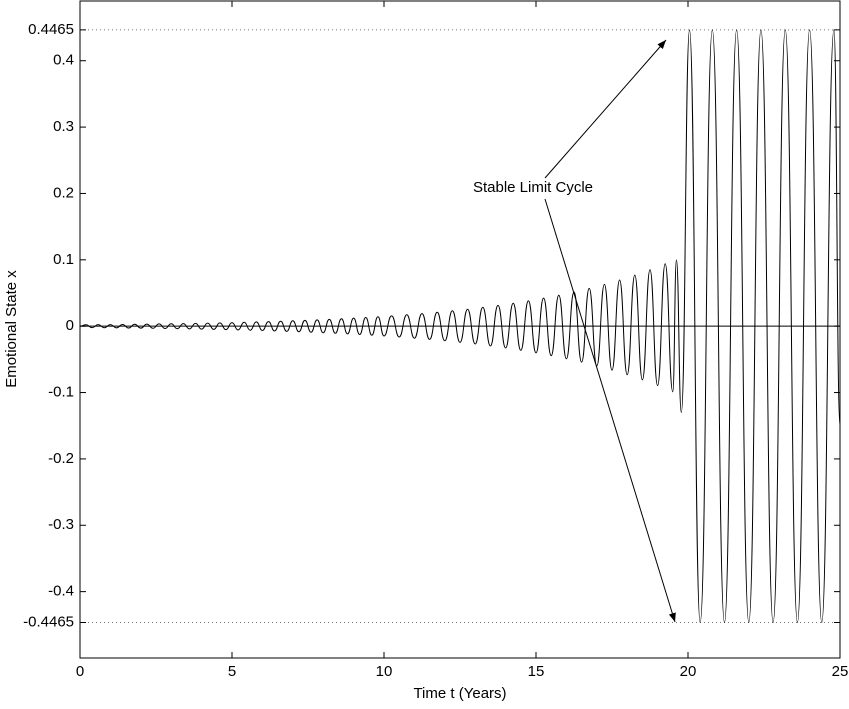  I want to click on x-tick-label: 25, so click(840, 671).